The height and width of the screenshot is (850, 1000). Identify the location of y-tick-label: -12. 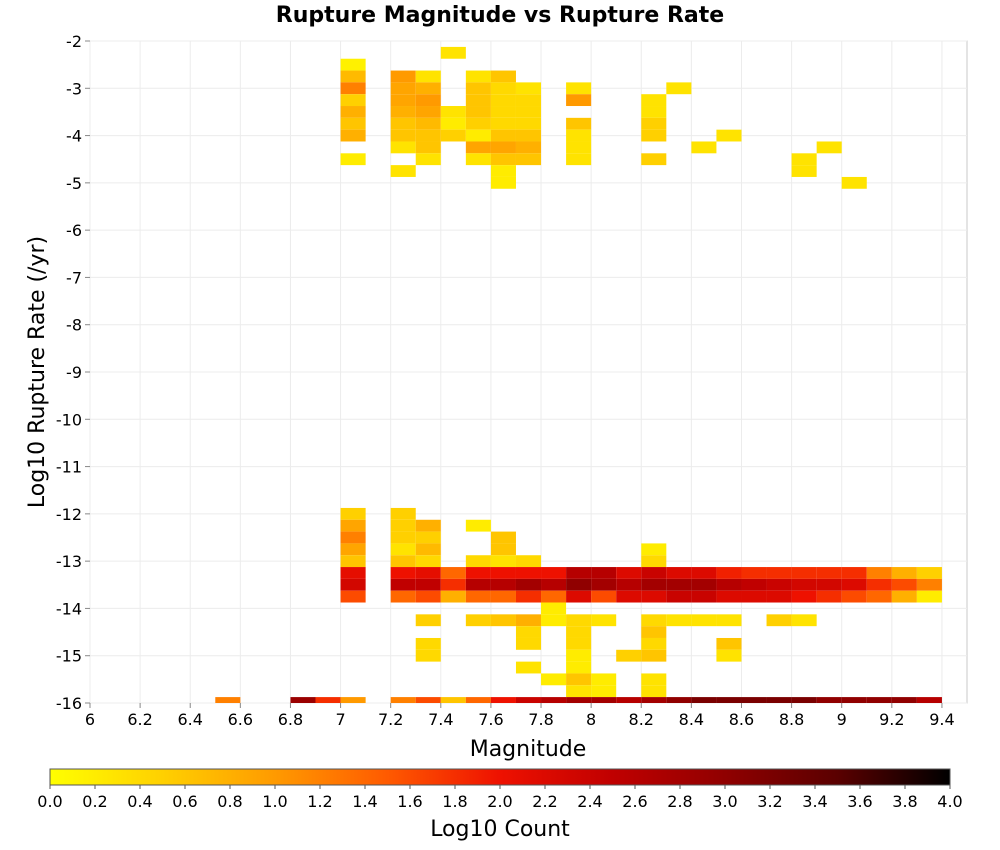
(69, 514).